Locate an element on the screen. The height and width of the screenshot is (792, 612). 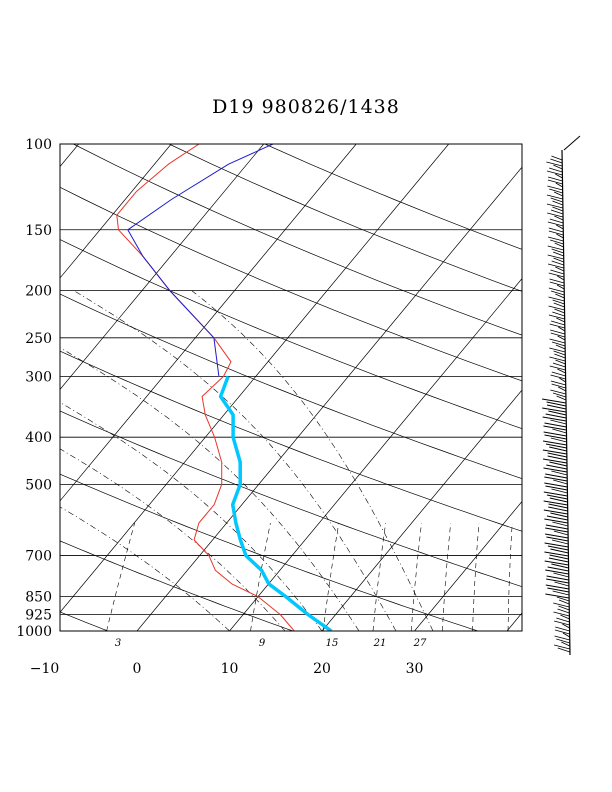
chart-title: D19 980826/1438 is located at coordinates (306, 107).